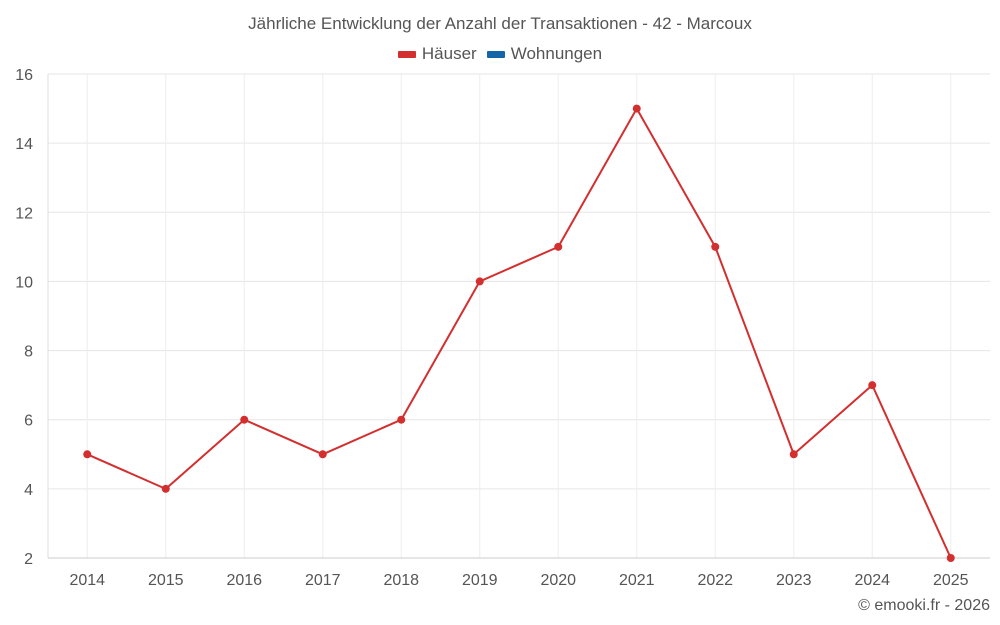 The image size is (1000, 625). Describe the element at coordinates (24, 75) in the screenshot. I see `y-tick-label: 16` at that location.